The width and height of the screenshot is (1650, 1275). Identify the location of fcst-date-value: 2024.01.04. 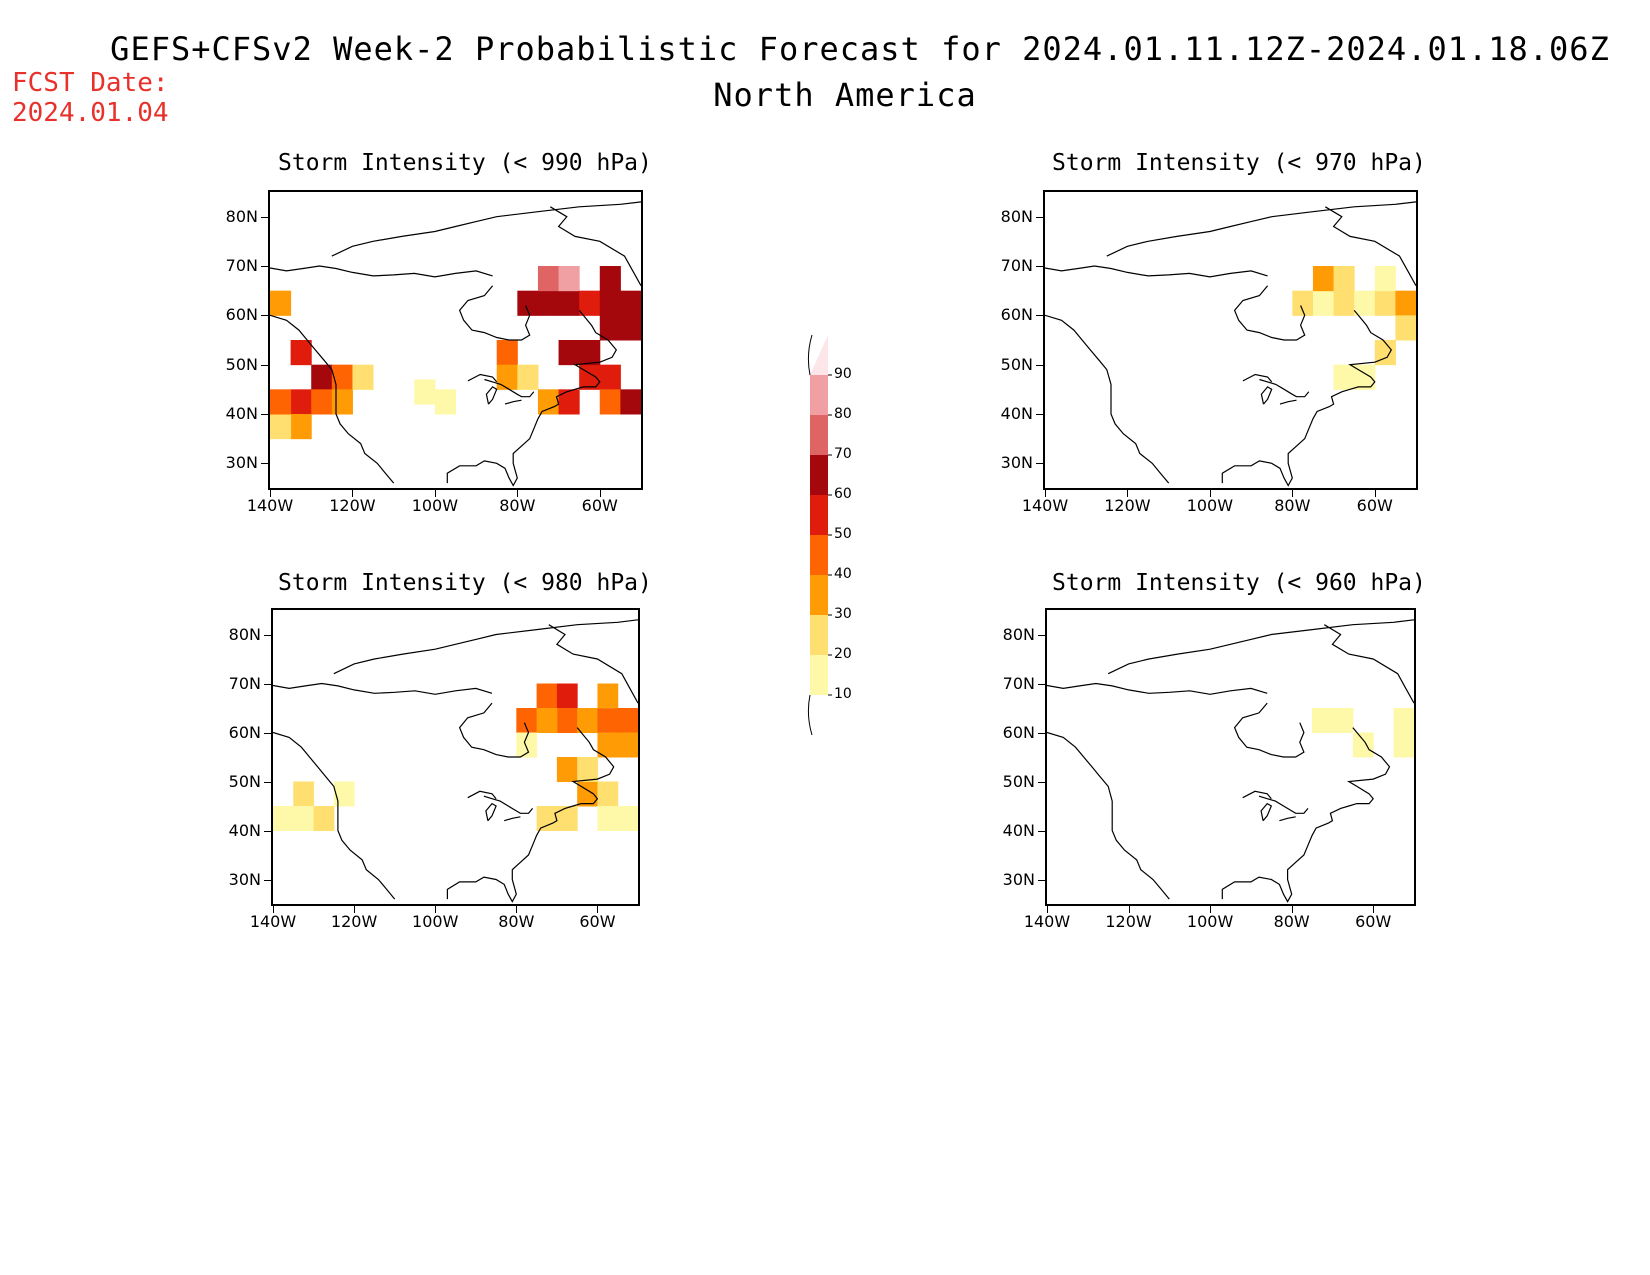
(90, 113).